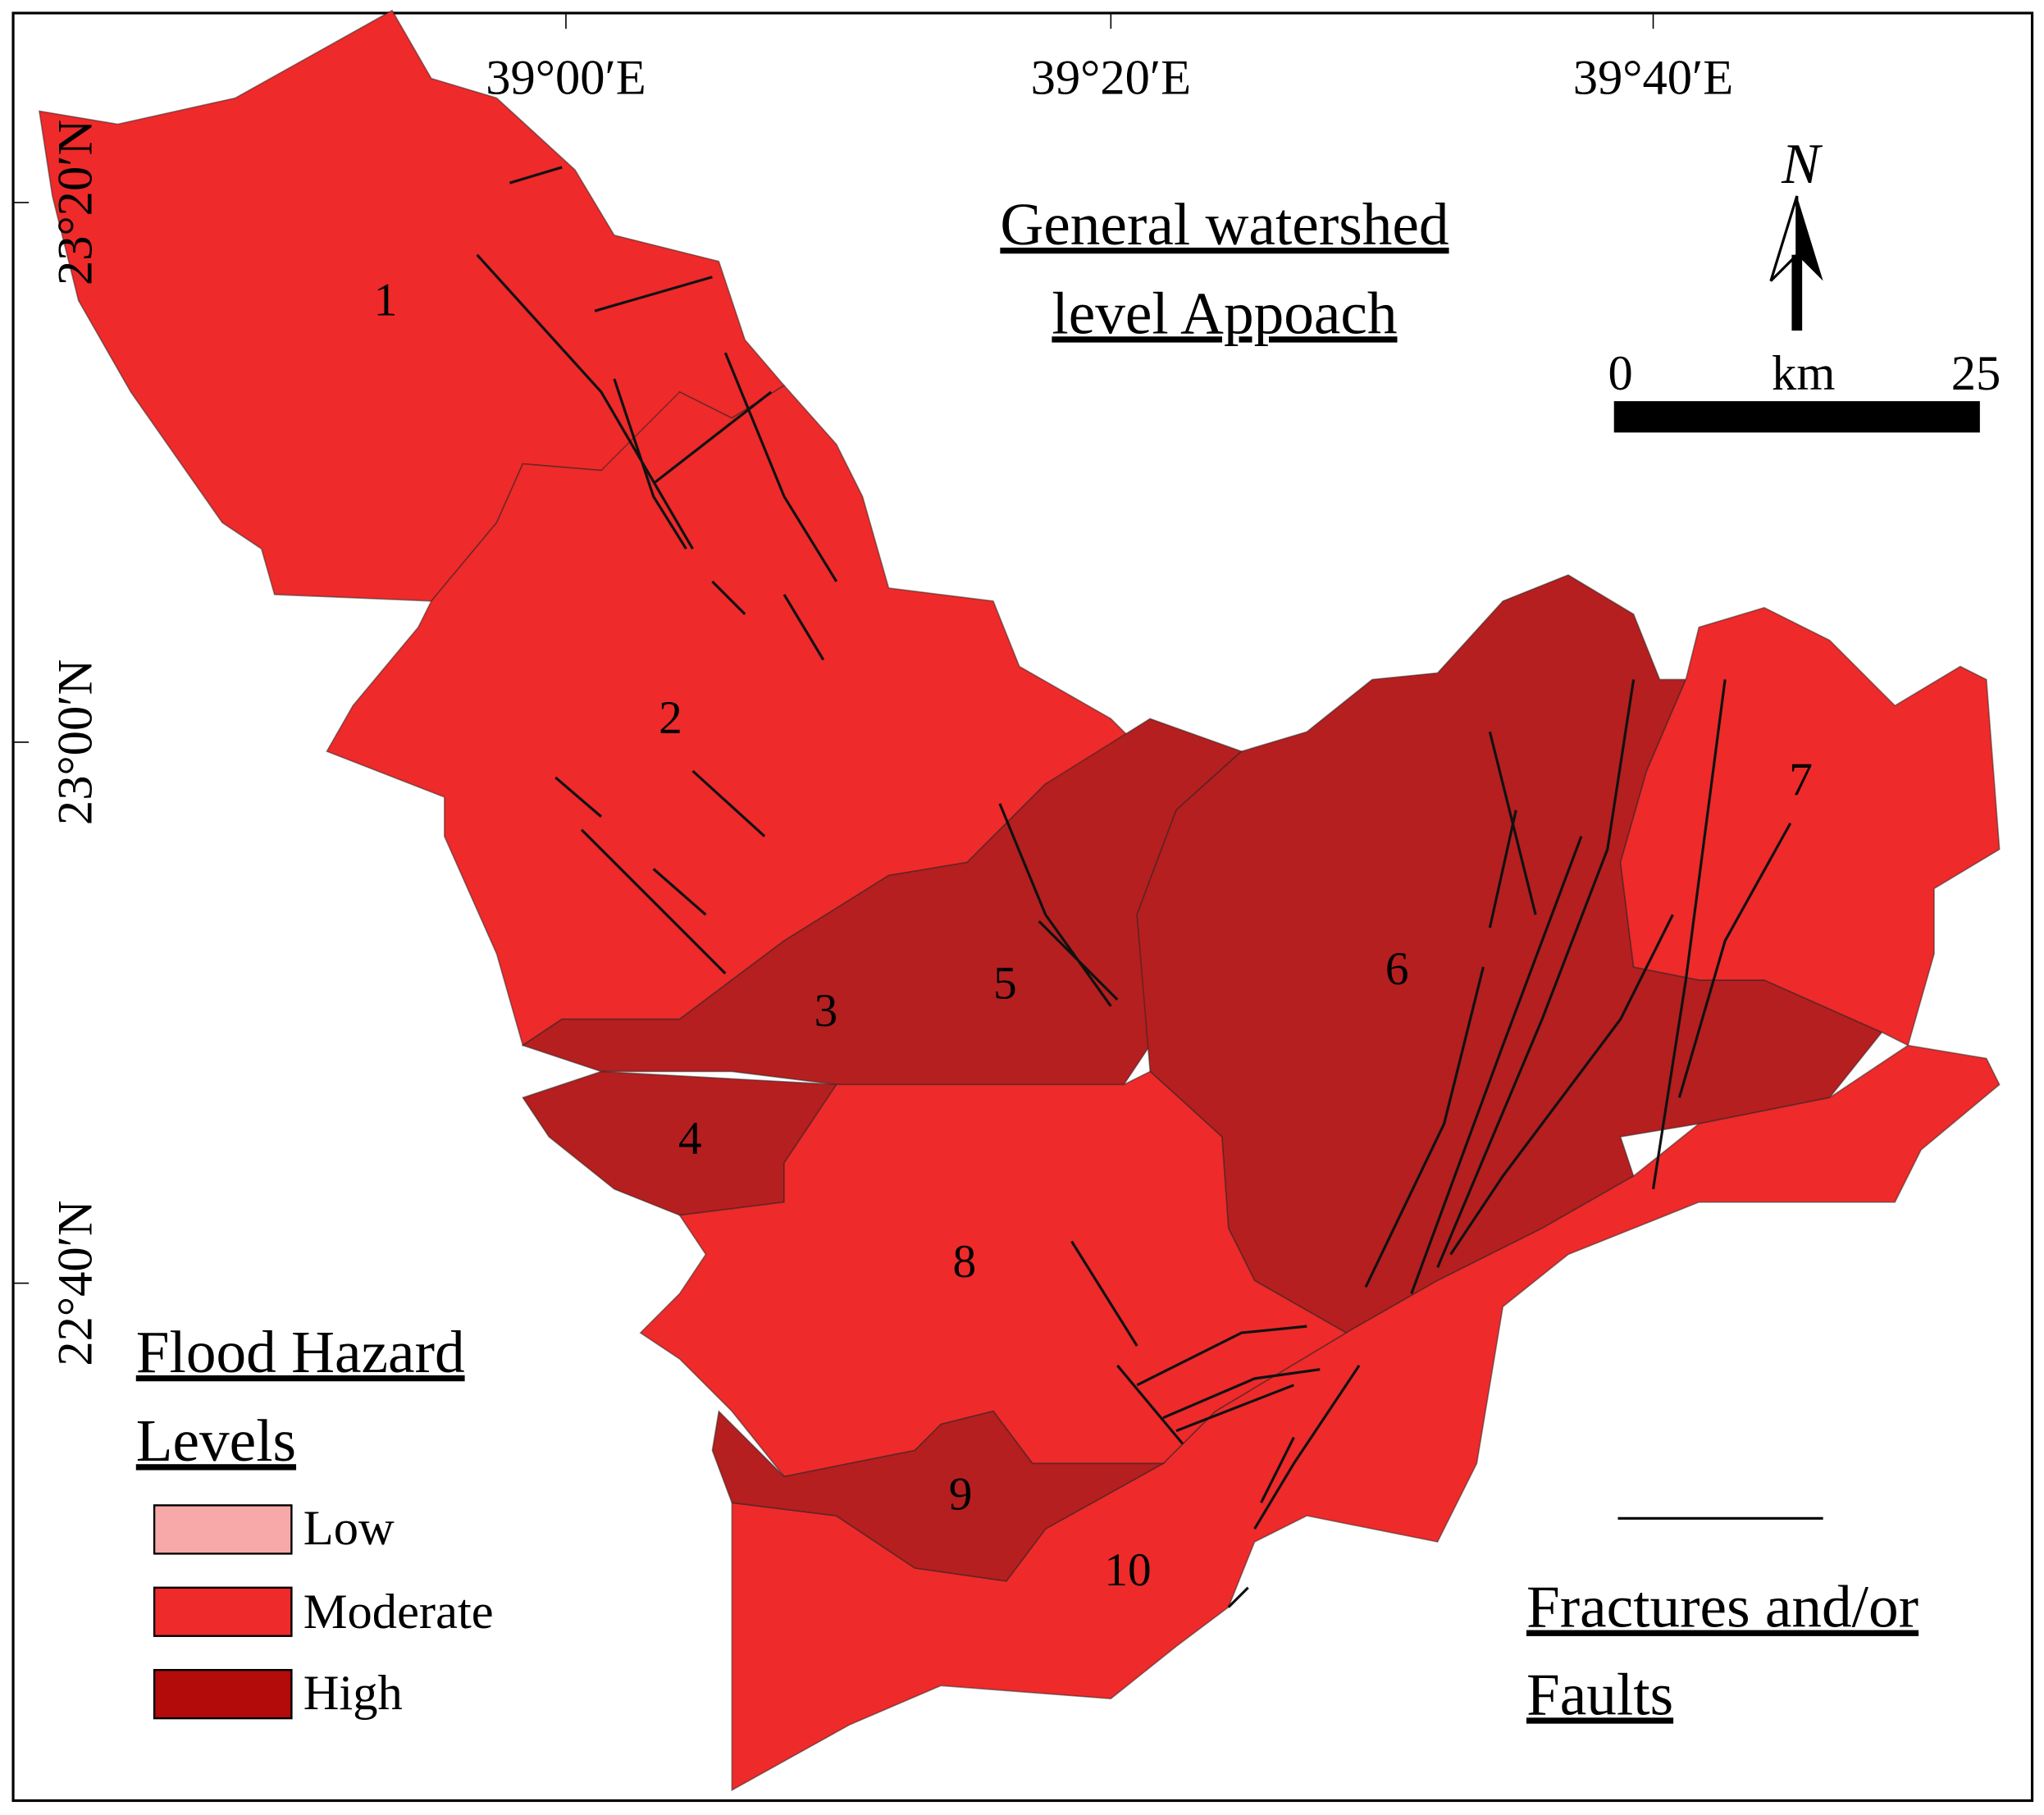  Describe the element at coordinates (1722, 1607) in the screenshot. I see `fractures-label: Fractures and/or` at that location.